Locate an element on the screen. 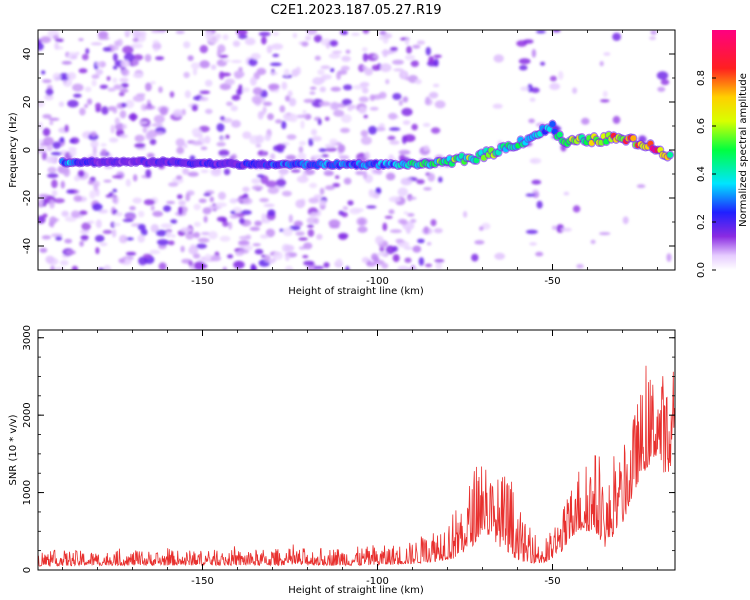 The image size is (750, 600). ridge-core is located at coordinates (552, 124).